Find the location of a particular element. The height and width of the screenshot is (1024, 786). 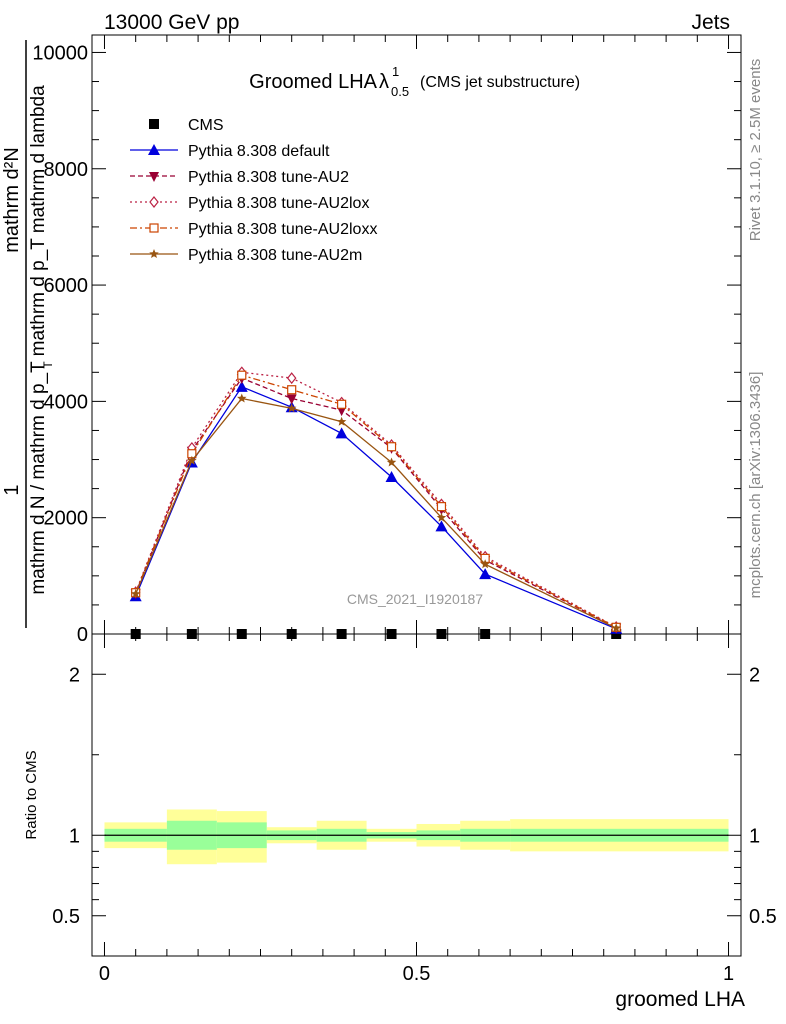

legend-entry: Pythia 8.308 default is located at coordinates (230, 151).